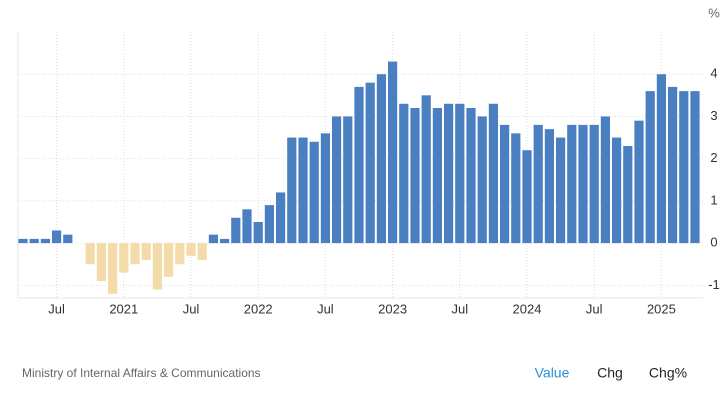  I want to click on unit-label: %, so click(714, 12).